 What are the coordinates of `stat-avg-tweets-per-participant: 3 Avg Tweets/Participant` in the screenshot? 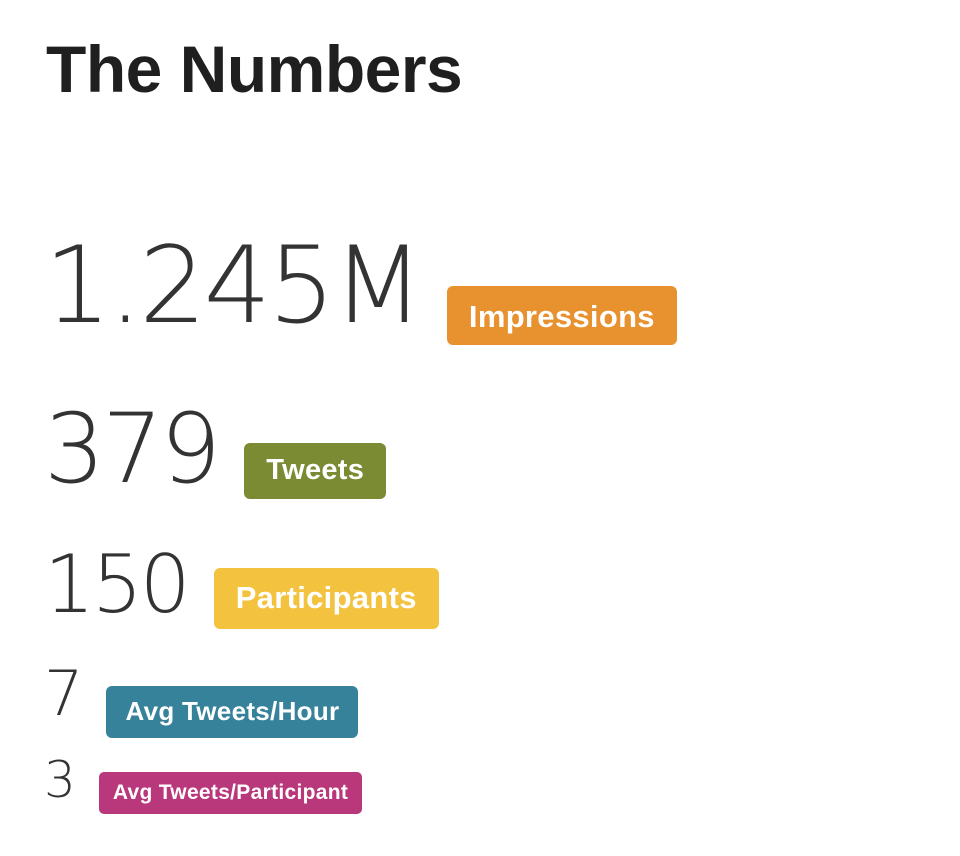 It's located at (203, 780).